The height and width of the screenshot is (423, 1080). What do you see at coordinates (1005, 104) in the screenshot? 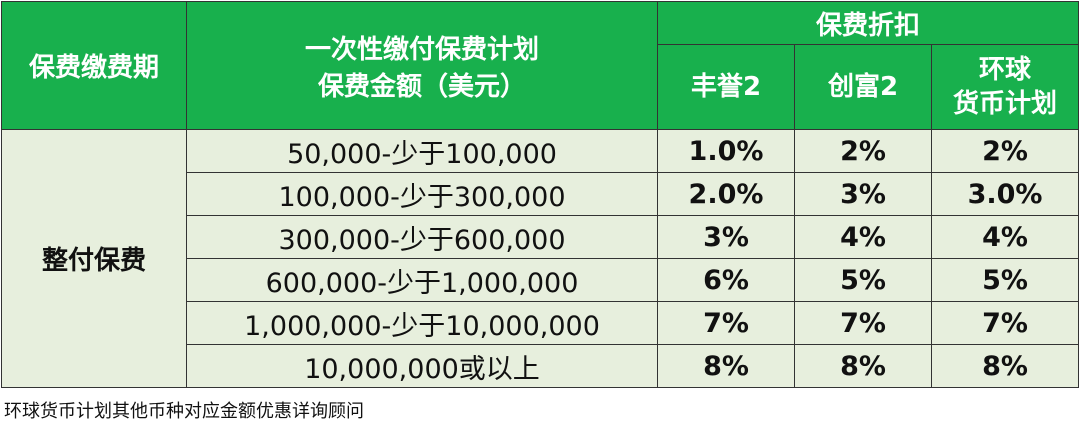
I see `plan-header-line2: 货币计划` at bounding box center [1005, 104].